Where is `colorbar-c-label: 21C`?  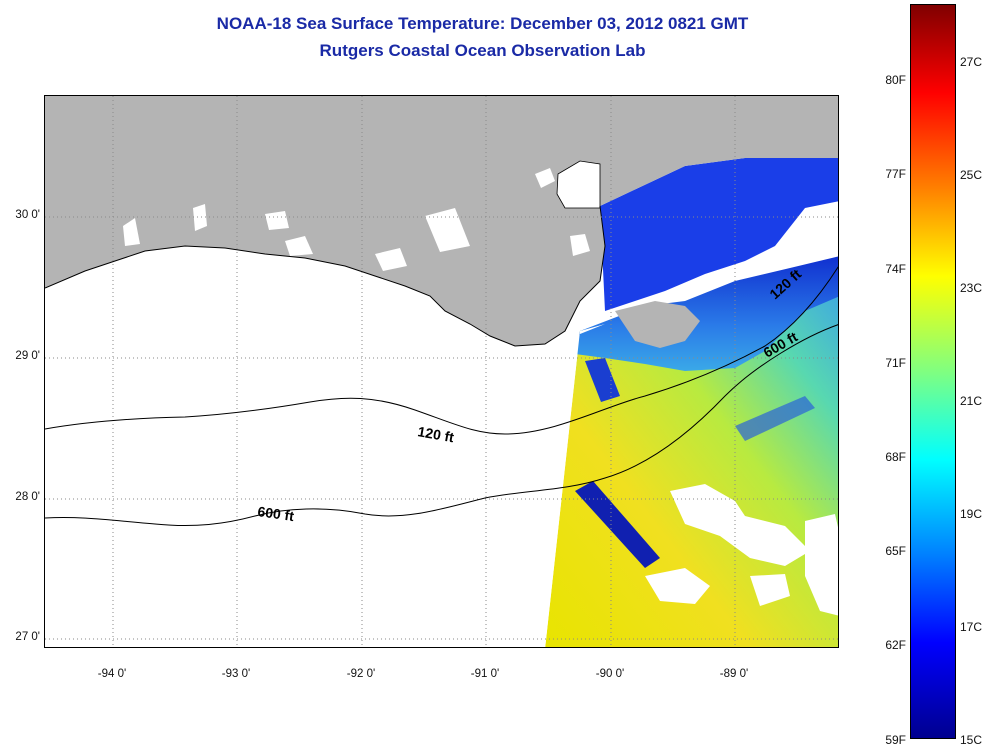 colorbar-c-label: 21C is located at coordinates (971, 401).